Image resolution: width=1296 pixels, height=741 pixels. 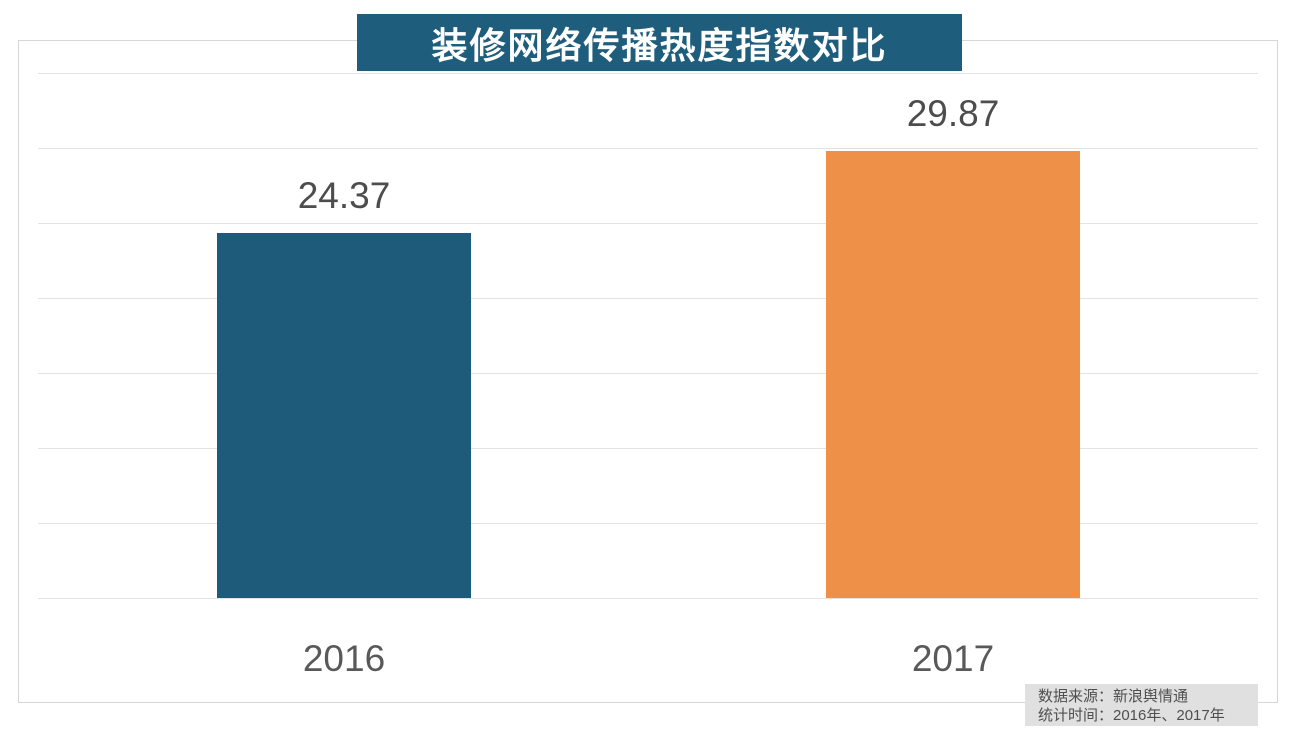 What do you see at coordinates (659, 45) in the screenshot?
I see `chart-title-text: 装修网络传播热度指数对比` at bounding box center [659, 45].